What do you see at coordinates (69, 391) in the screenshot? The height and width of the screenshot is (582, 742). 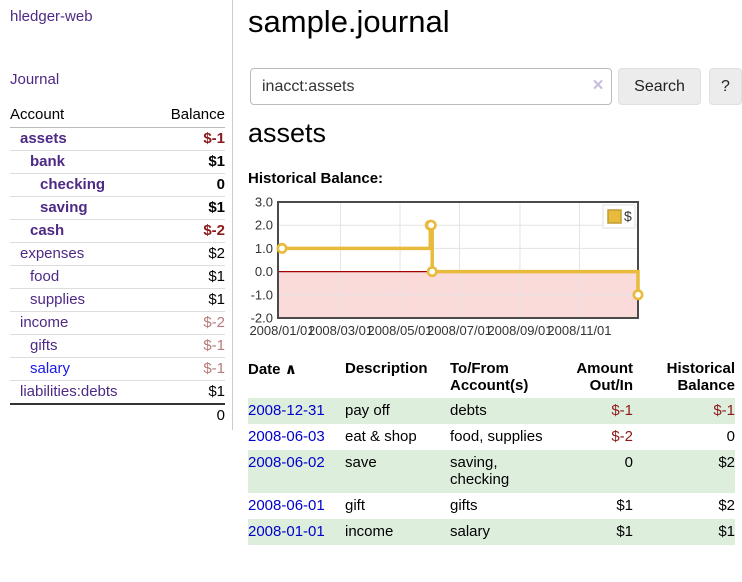 I see `account-link-liabilities-debts: liabilities:debts` at bounding box center [69, 391].